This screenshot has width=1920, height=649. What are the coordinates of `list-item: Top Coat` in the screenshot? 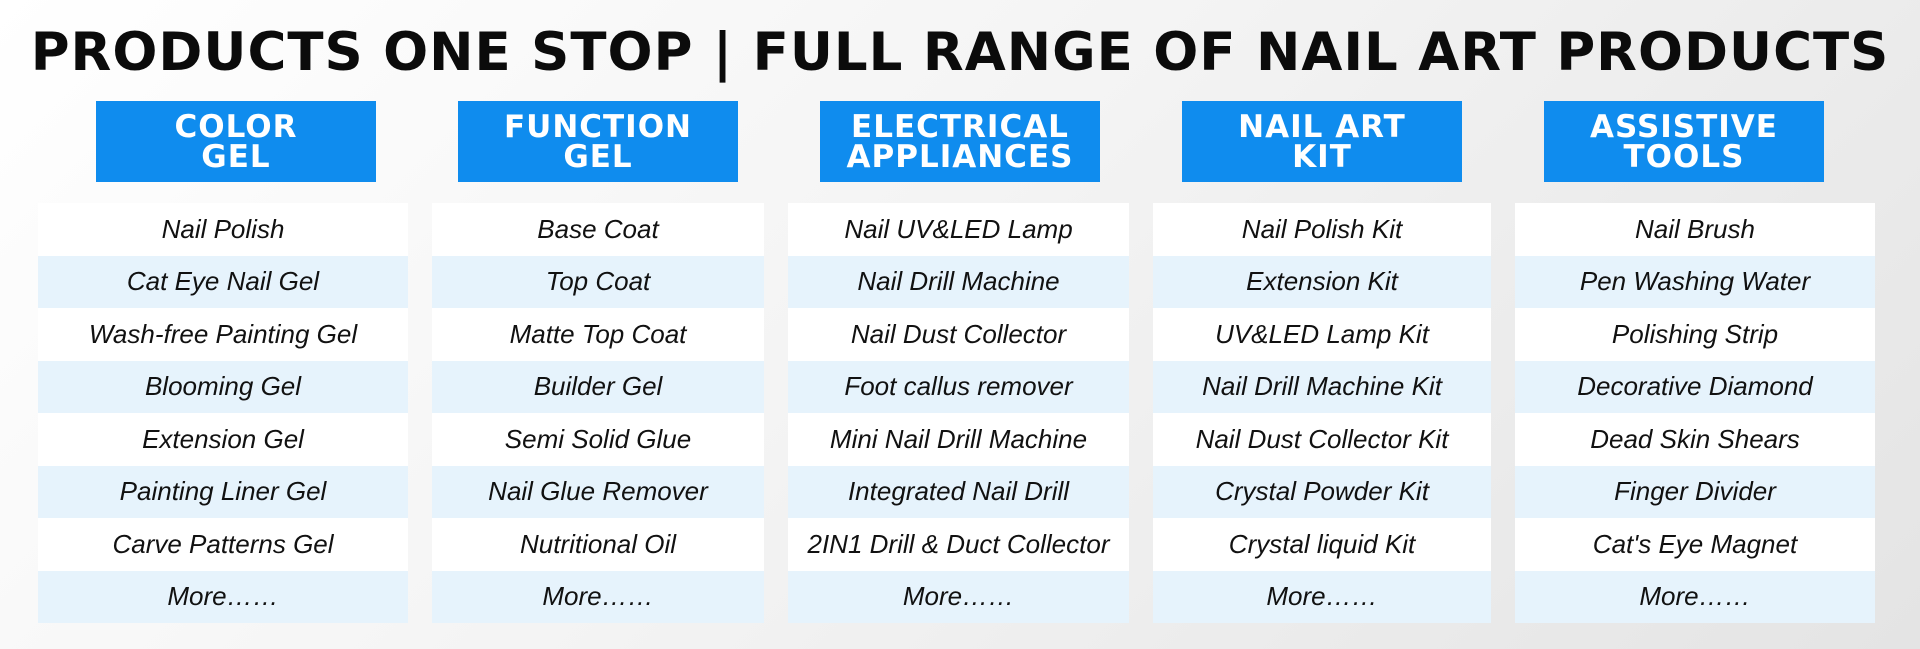 It's located at (598, 281).